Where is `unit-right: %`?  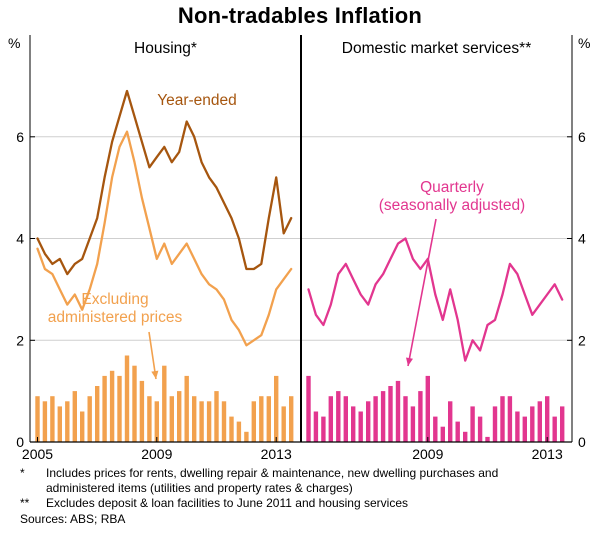 unit-right: % is located at coordinates (584, 43).